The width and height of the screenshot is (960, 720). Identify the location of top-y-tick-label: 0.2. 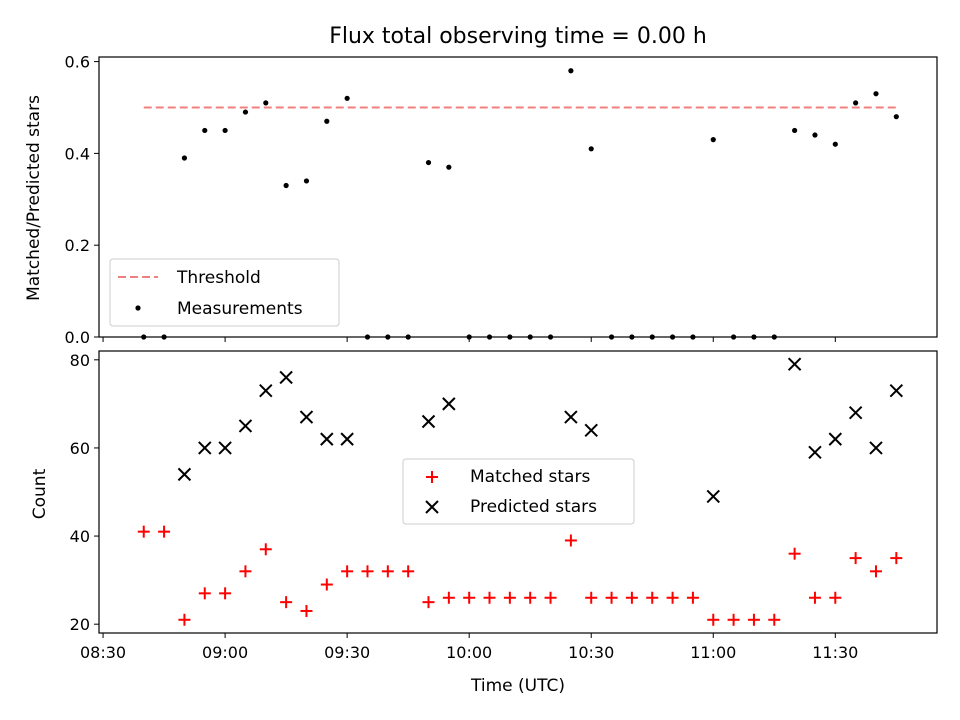
(77, 245).